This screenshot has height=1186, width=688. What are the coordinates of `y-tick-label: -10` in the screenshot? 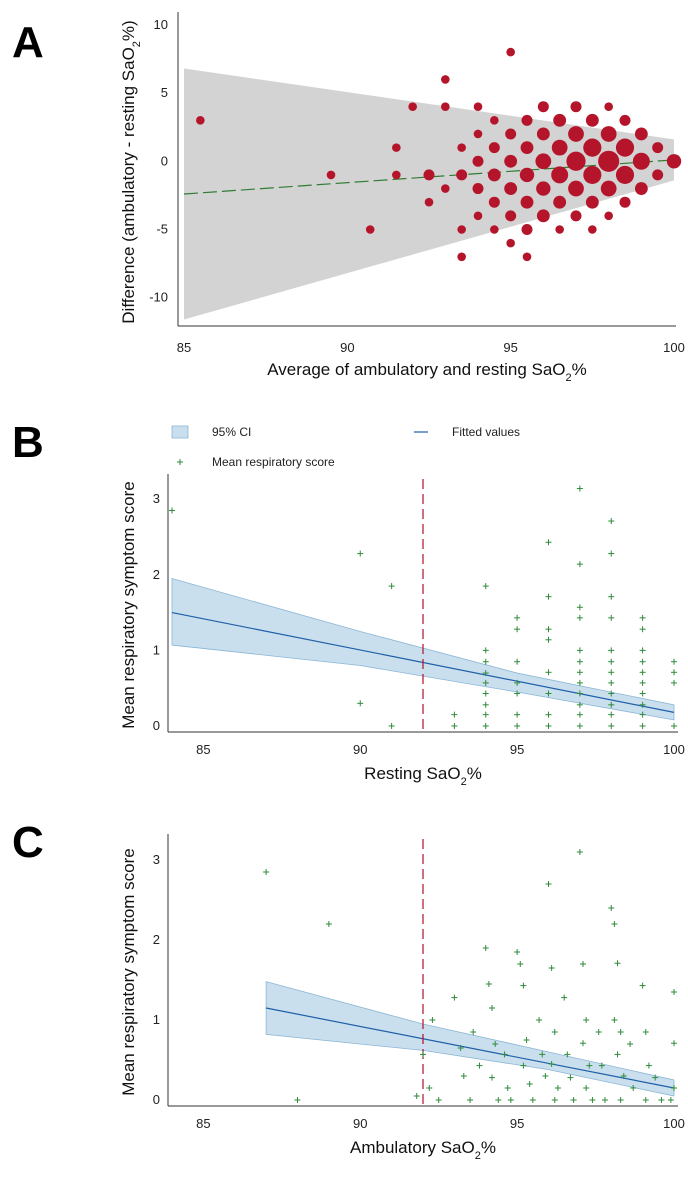 It's located at (158, 297).